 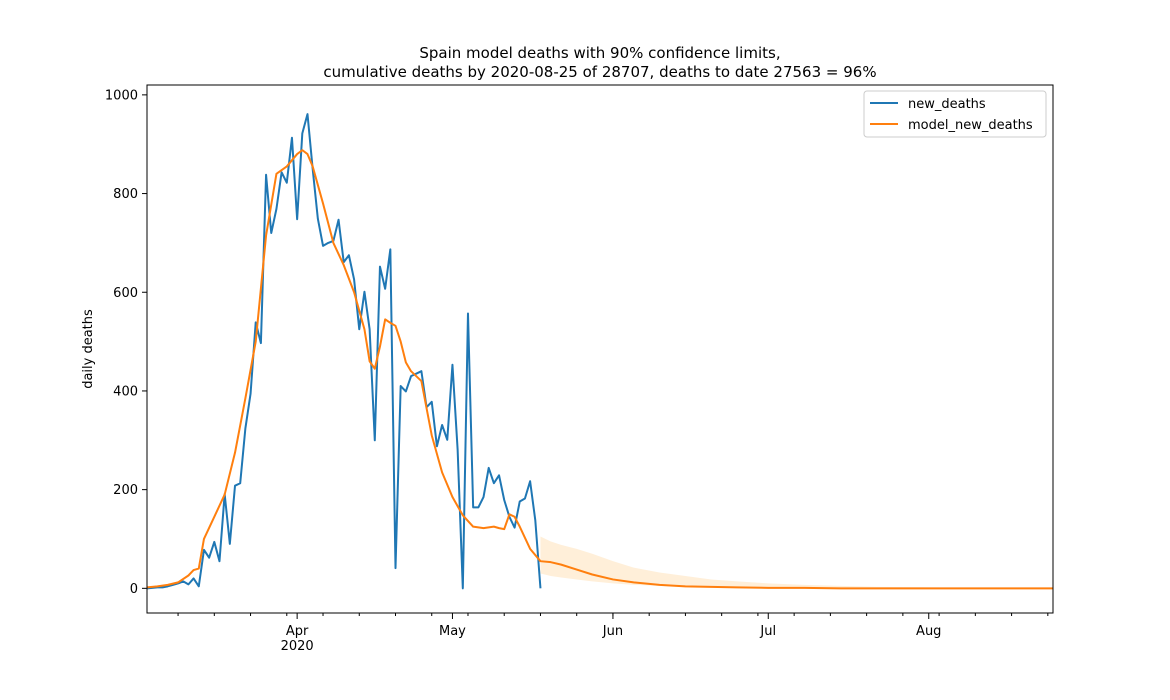 What do you see at coordinates (947, 104) in the screenshot?
I see `legend-label-new-deaths: new_deaths` at bounding box center [947, 104].